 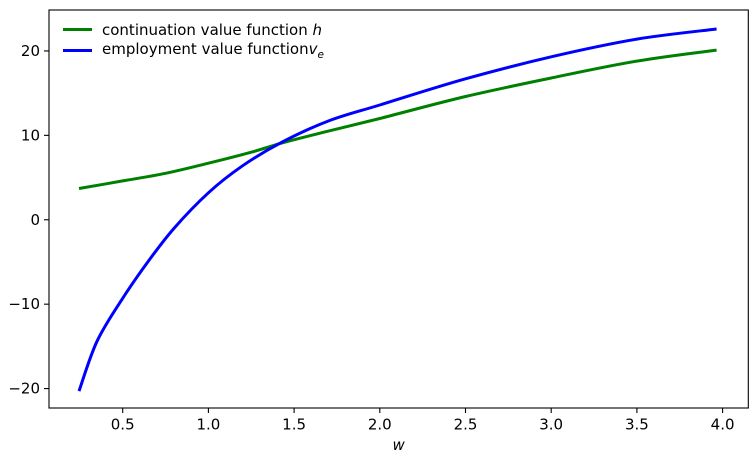 I want to click on legend-entry-ve: employment value functionve, so click(x=193, y=50).